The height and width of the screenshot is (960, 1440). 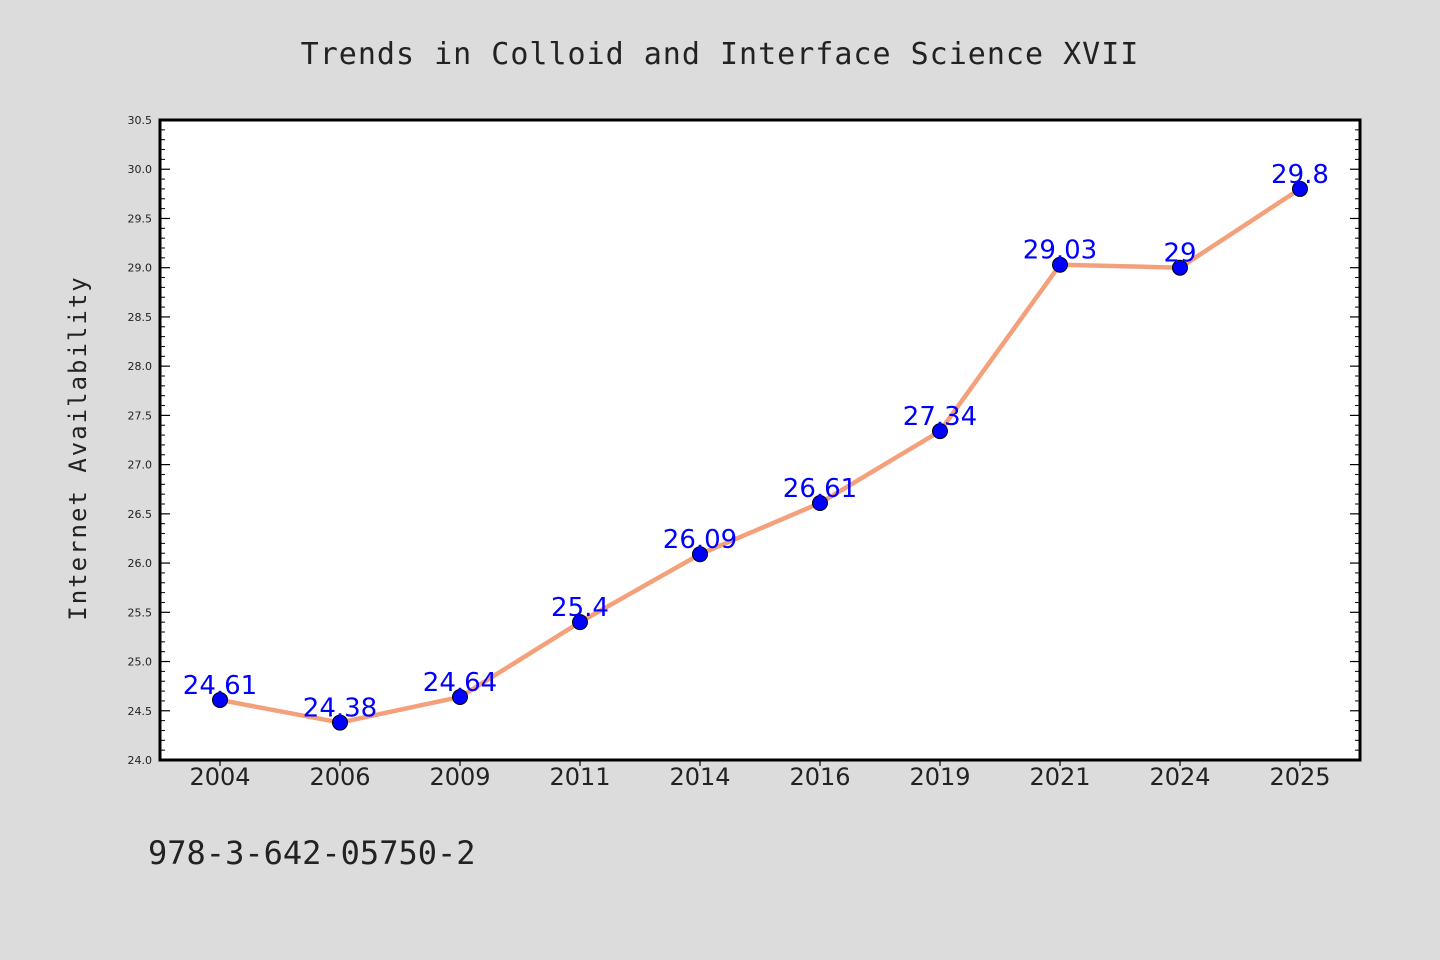 What do you see at coordinates (1179, 254) in the screenshot?
I see `data-label: 29` at bounding box center [1179, 254].